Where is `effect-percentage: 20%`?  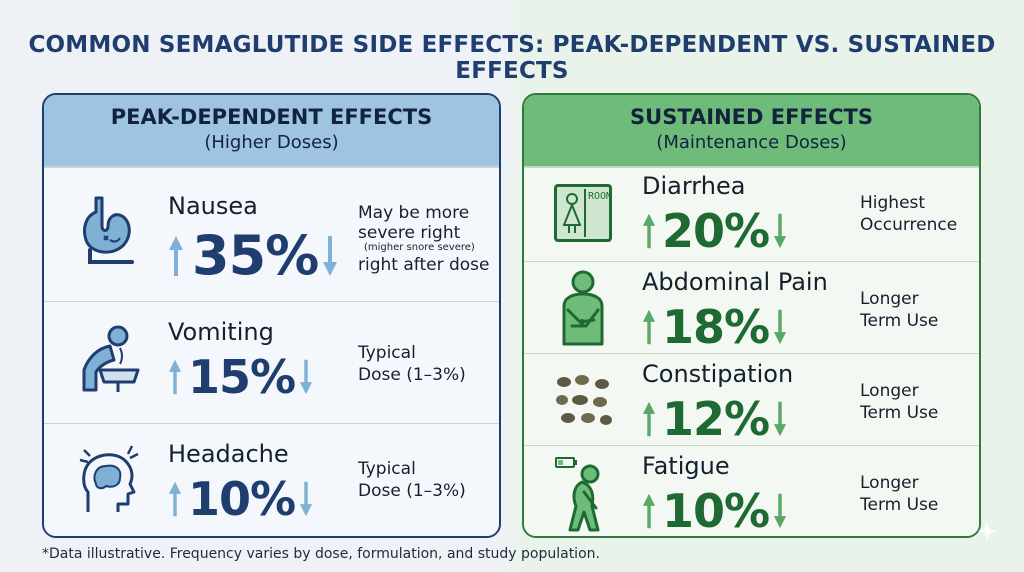 effect-percentage: 20% is located at coordinates (716, 231).